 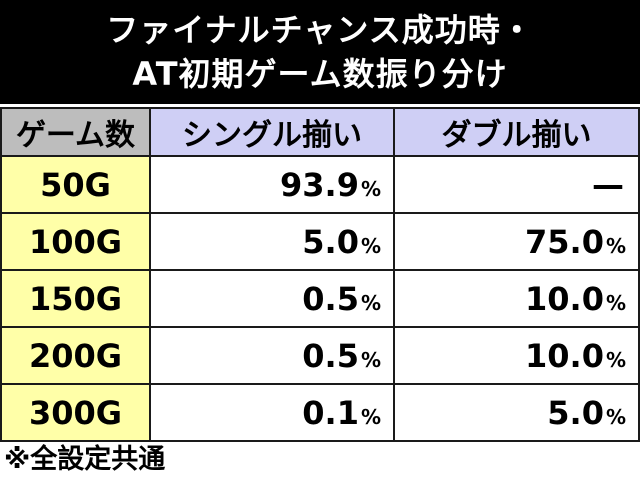 I want to click on games-cell: 50G, so click(x=75, y=184).